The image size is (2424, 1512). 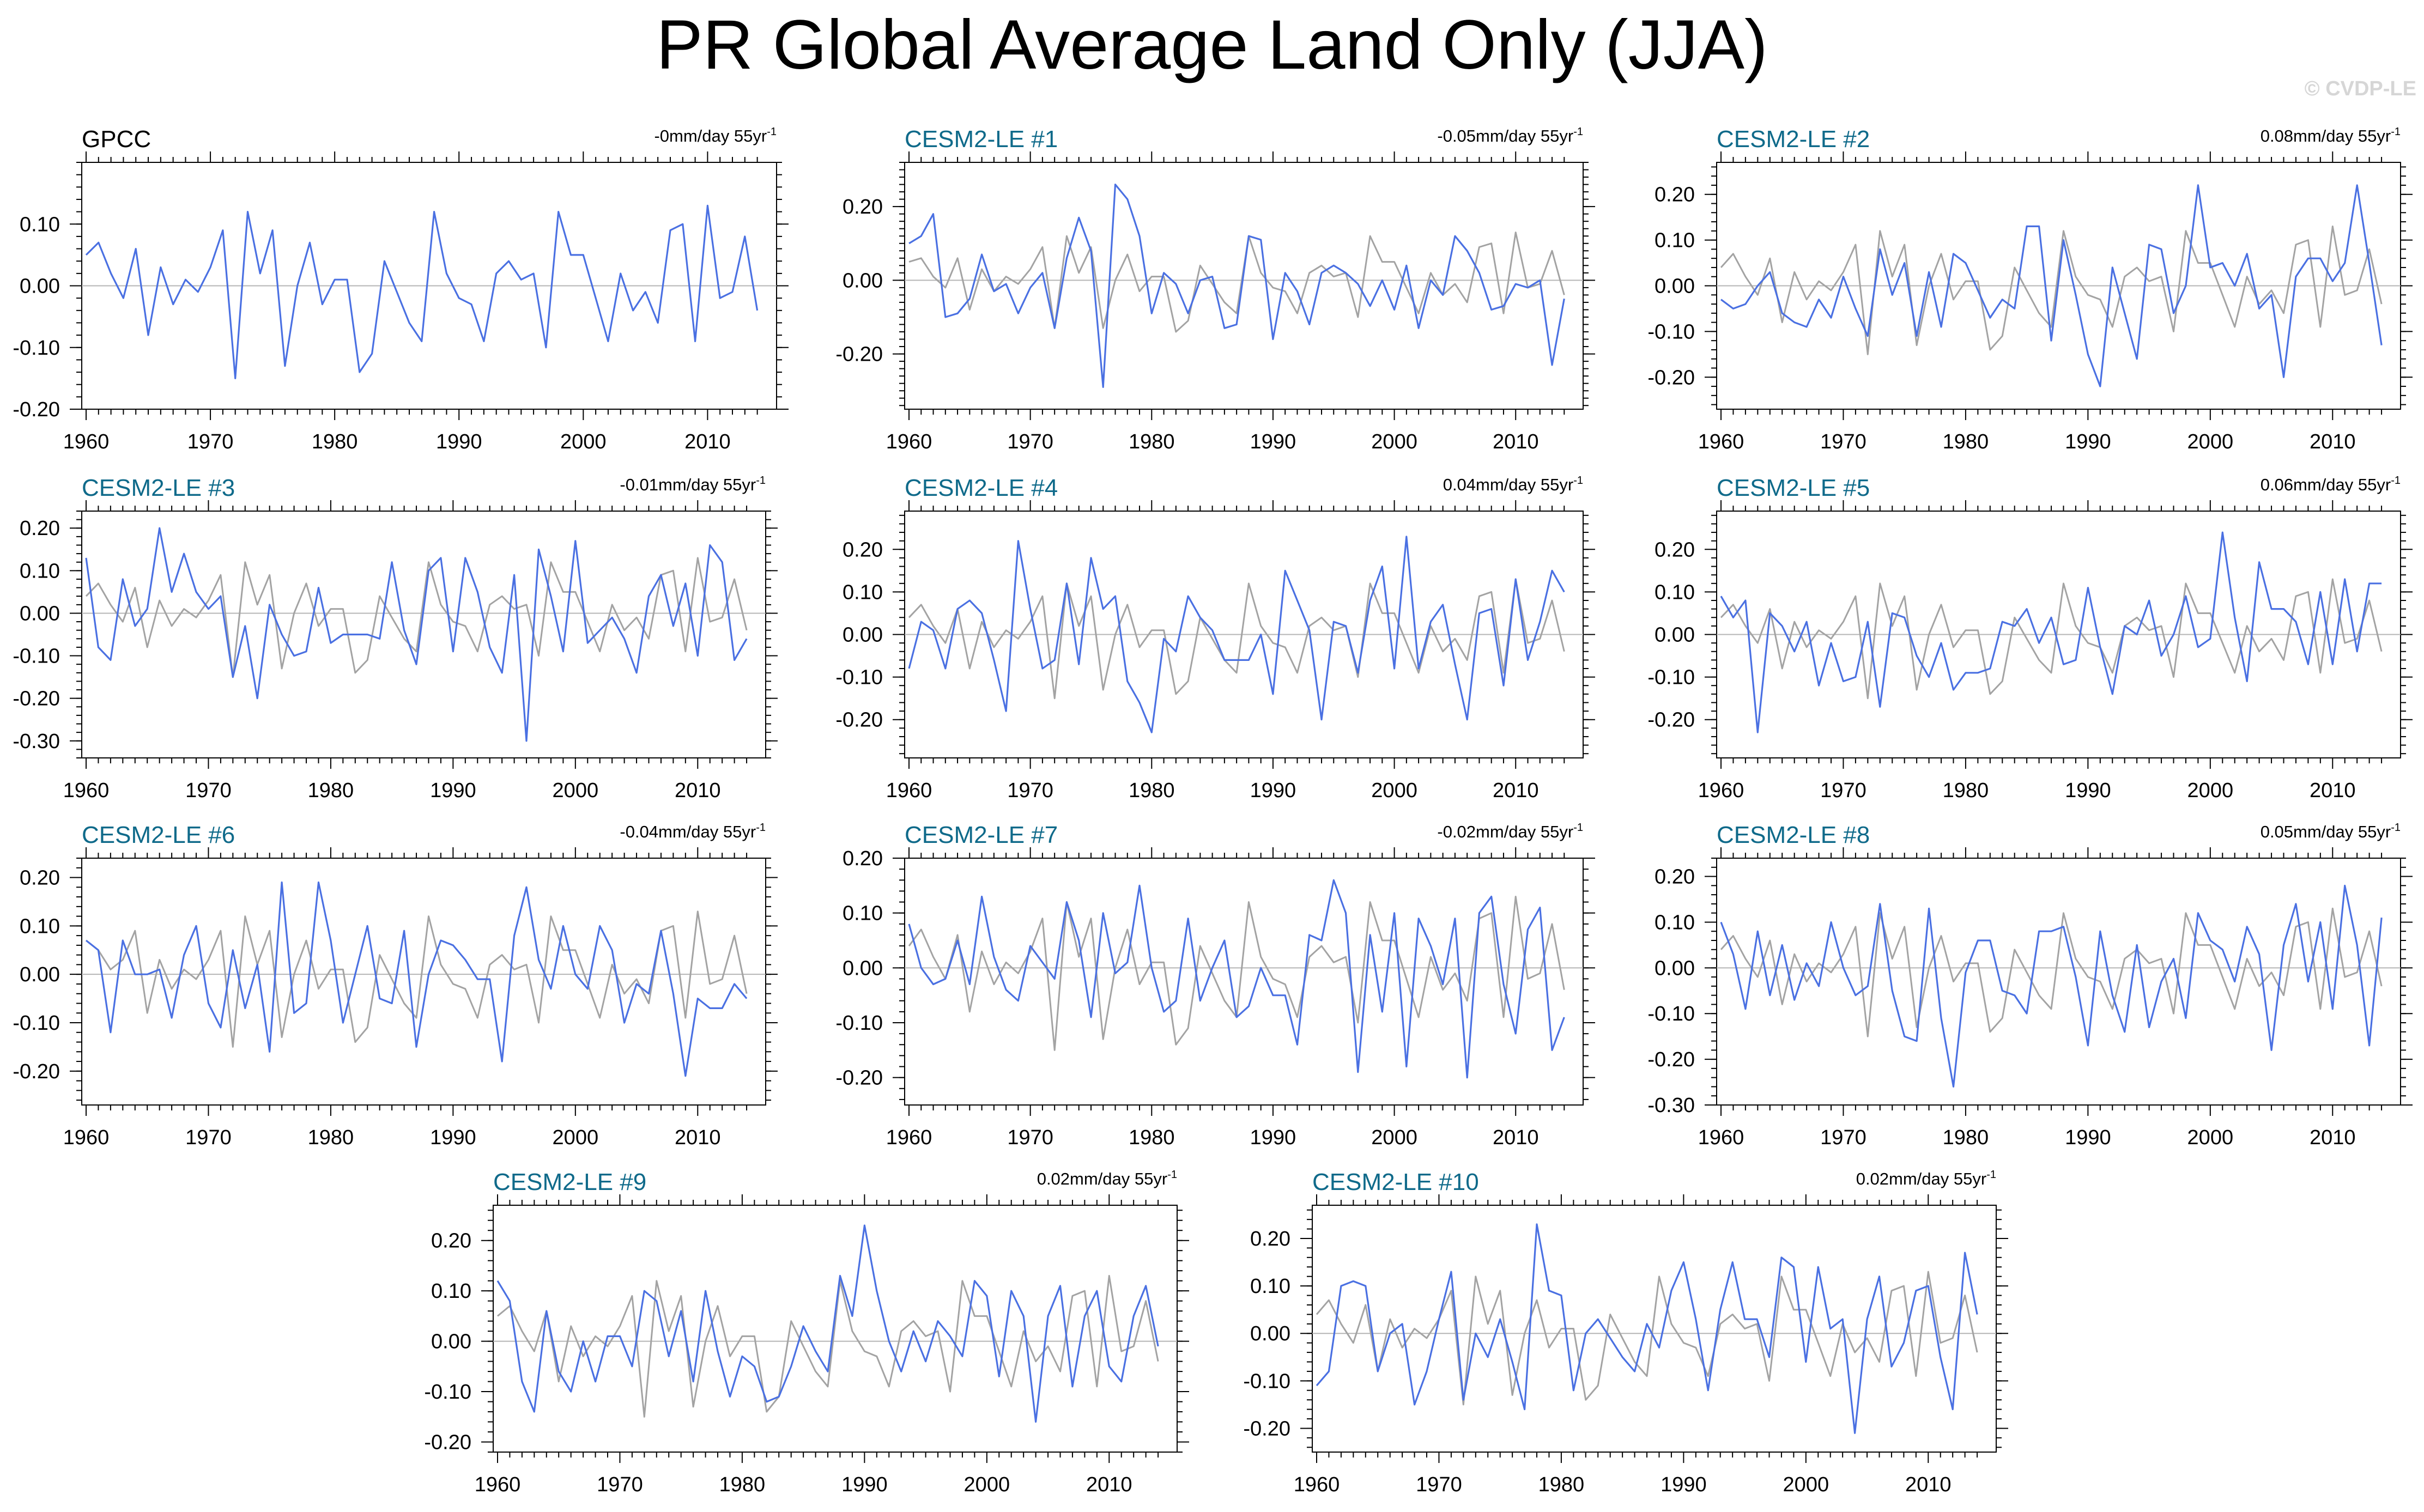 I want to click on trend-label: 0.06mm/day 55yr-1, so click(x=2331, y=484).